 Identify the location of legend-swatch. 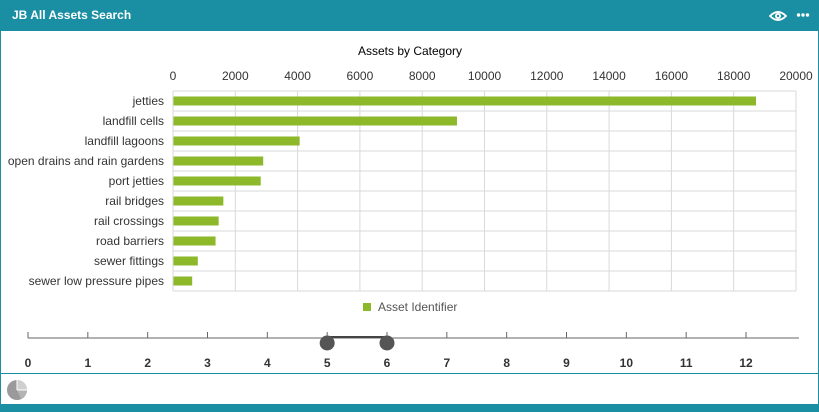
(367, 307).